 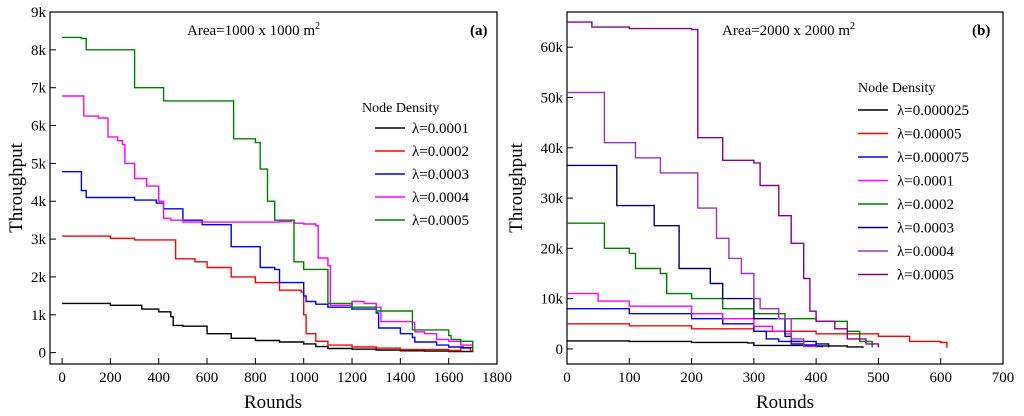 I want to click on x-tick-label-a-5: 1000, so click(x=304, y=378).